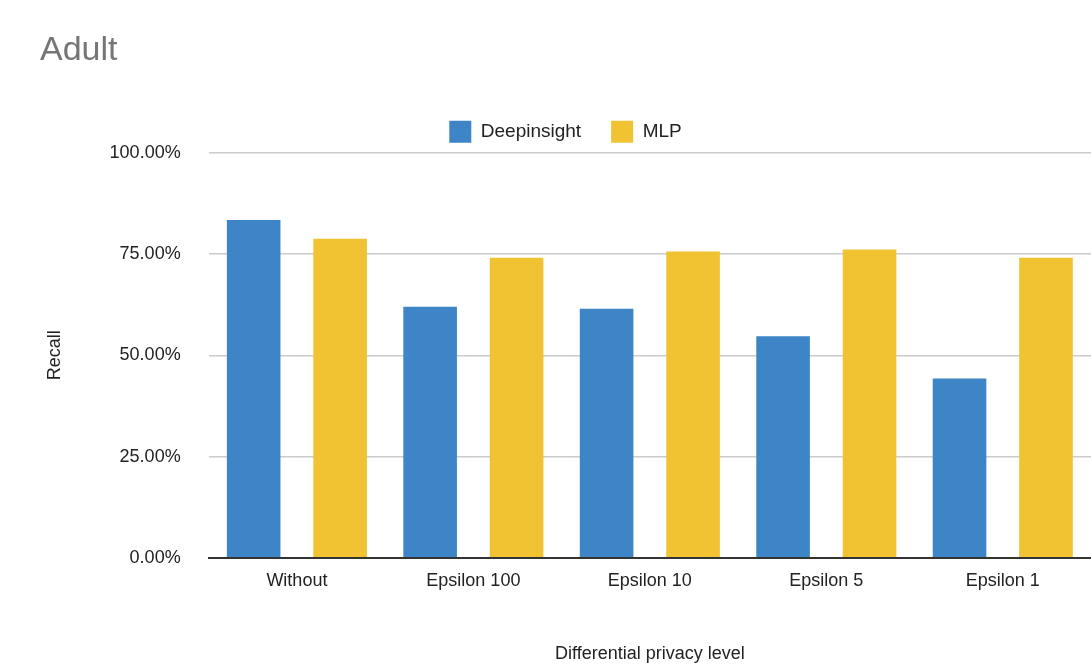  Describe the element at coordinates (145, 151) in the screenshot. I see `y-tick-label: 100.00%` at that location.